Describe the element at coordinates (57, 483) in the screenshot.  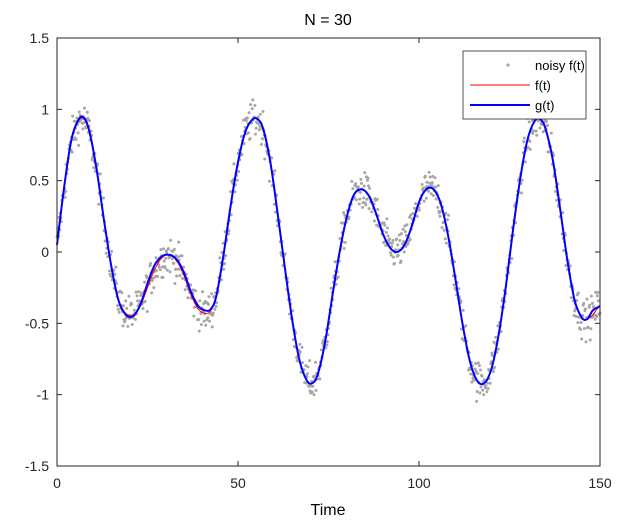
I see `x-tick-label: 0` at that location.